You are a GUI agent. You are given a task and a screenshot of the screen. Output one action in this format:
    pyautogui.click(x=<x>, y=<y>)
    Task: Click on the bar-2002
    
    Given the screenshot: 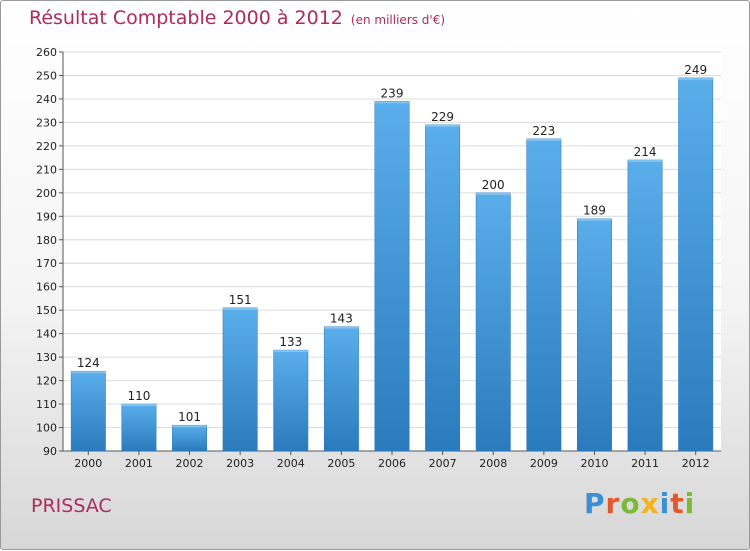 What is the action you would take?
    pyautogui.click(x=189, y=438)
    